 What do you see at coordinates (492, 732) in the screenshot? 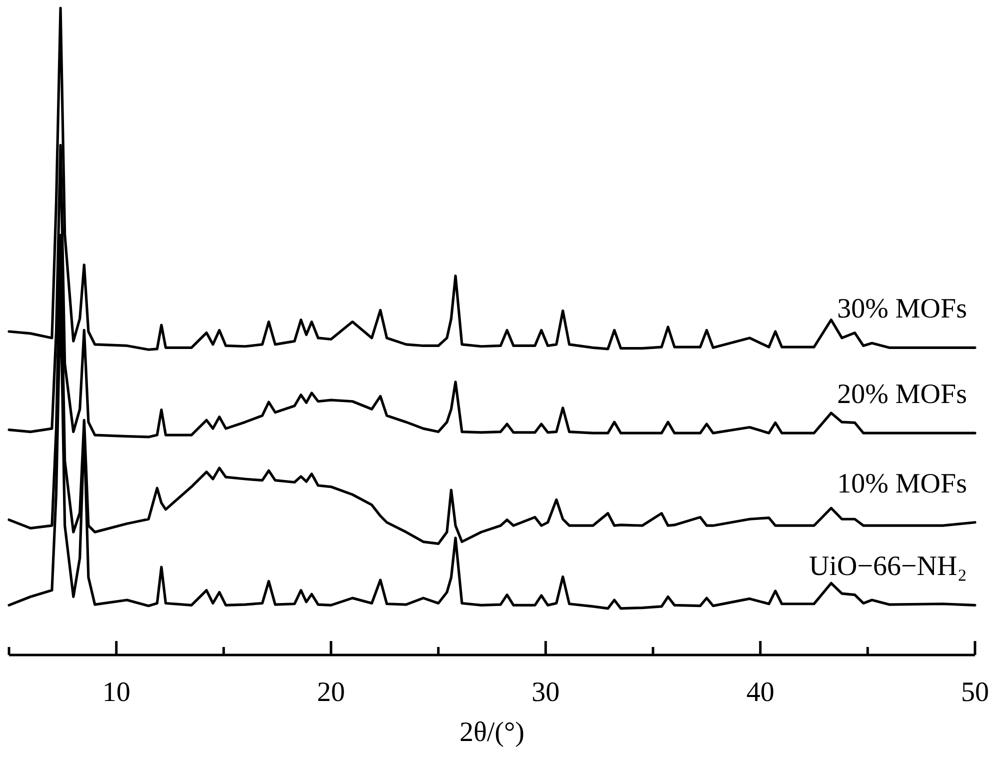
I see `x-axis-title: 2θ/(°)` at bounding box center [492, 732].